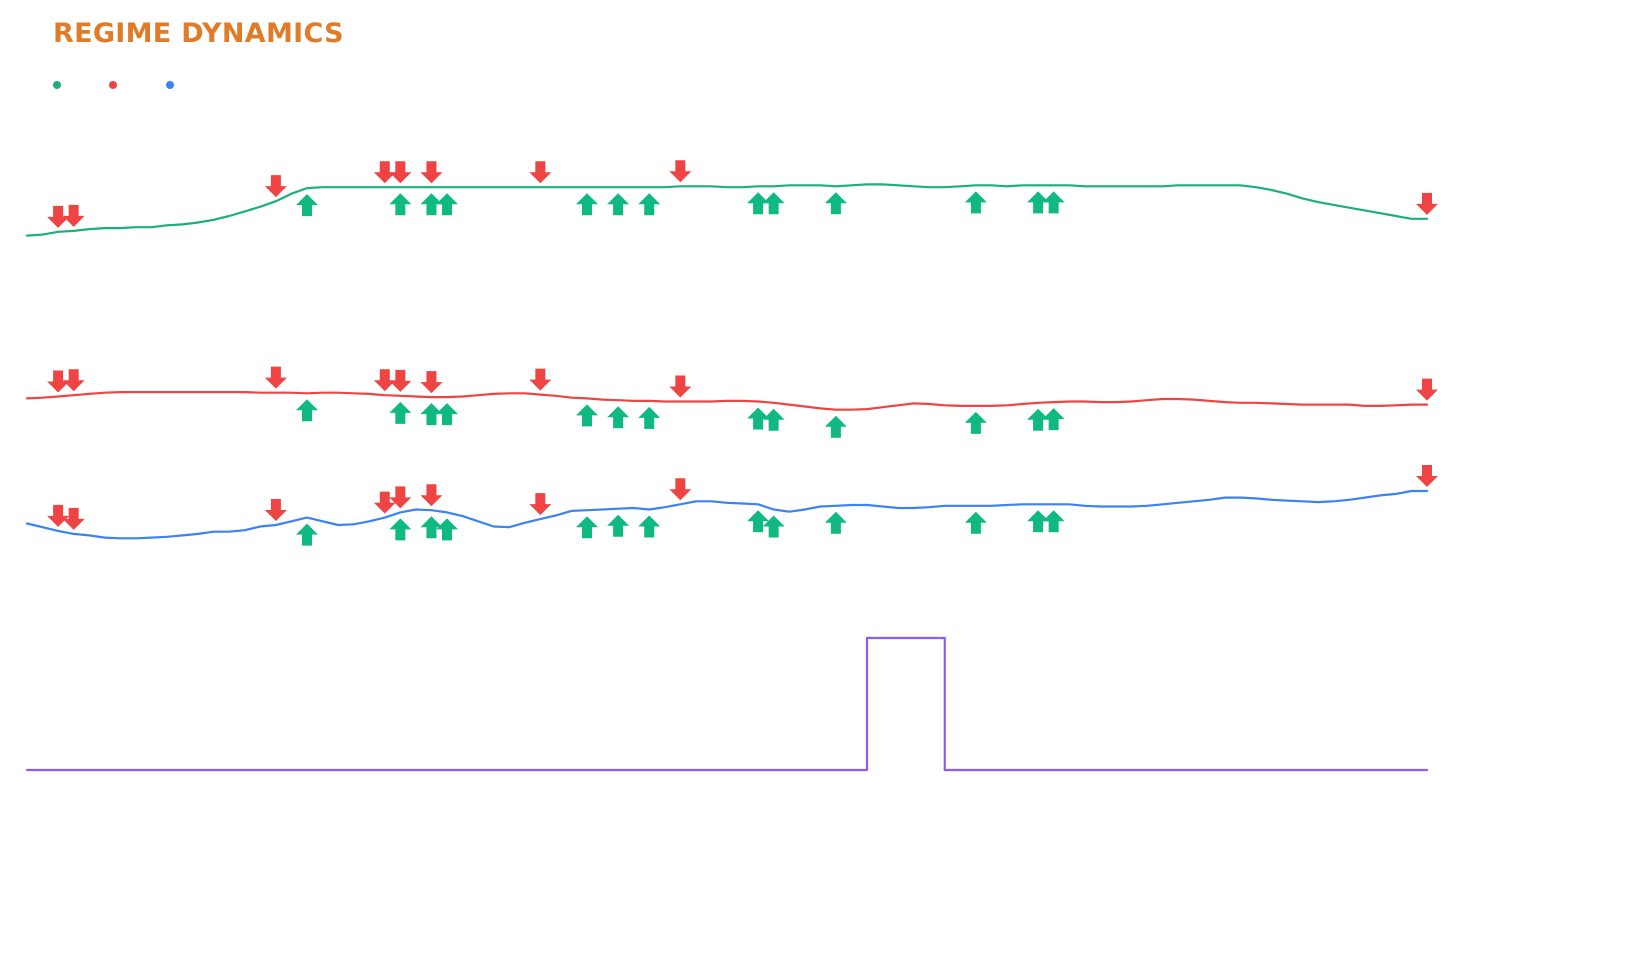 This screenshot has height=975, width=1651. What do you see at coordinates (153, 86) in the screenshot?
I see `legend` at bounding box center [153, 86].